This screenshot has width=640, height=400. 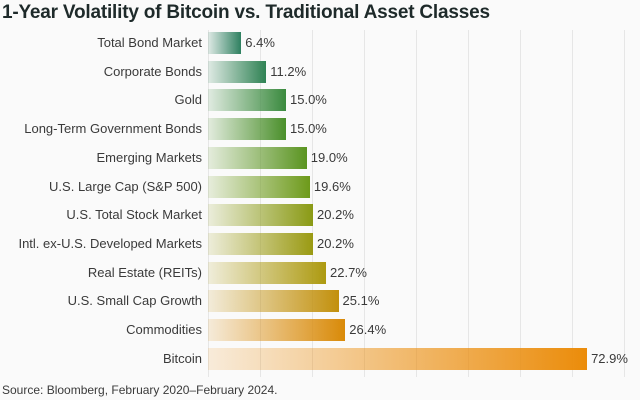 I want to click on bar-row: Corporate Bonds 11.2%, so click(x=366, y=71).